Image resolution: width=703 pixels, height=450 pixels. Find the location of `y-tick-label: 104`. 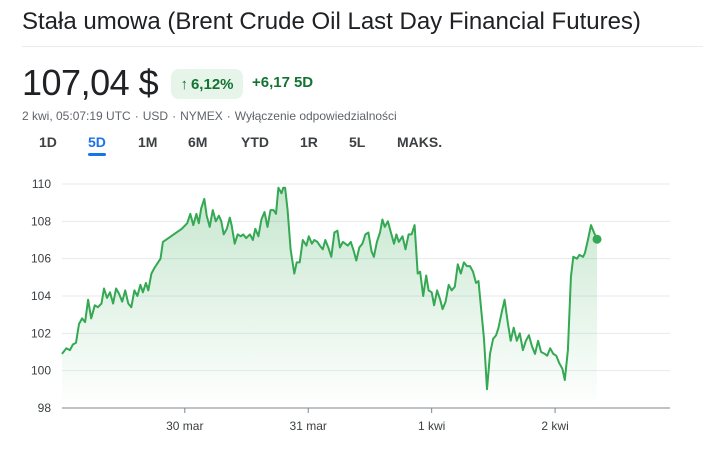

y-tick-label: 104 is located at coordinates (41, 296).